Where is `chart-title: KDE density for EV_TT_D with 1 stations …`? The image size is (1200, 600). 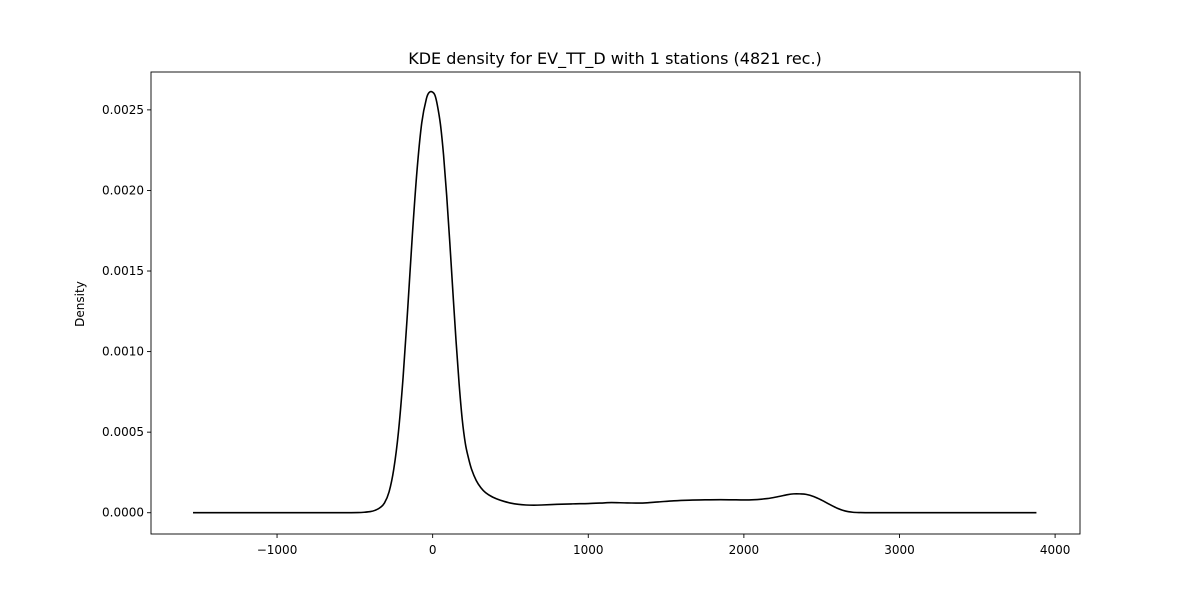 chart-title: KDE density for EV_TT_D with 1 stations … is located at coordinates (615, 59).